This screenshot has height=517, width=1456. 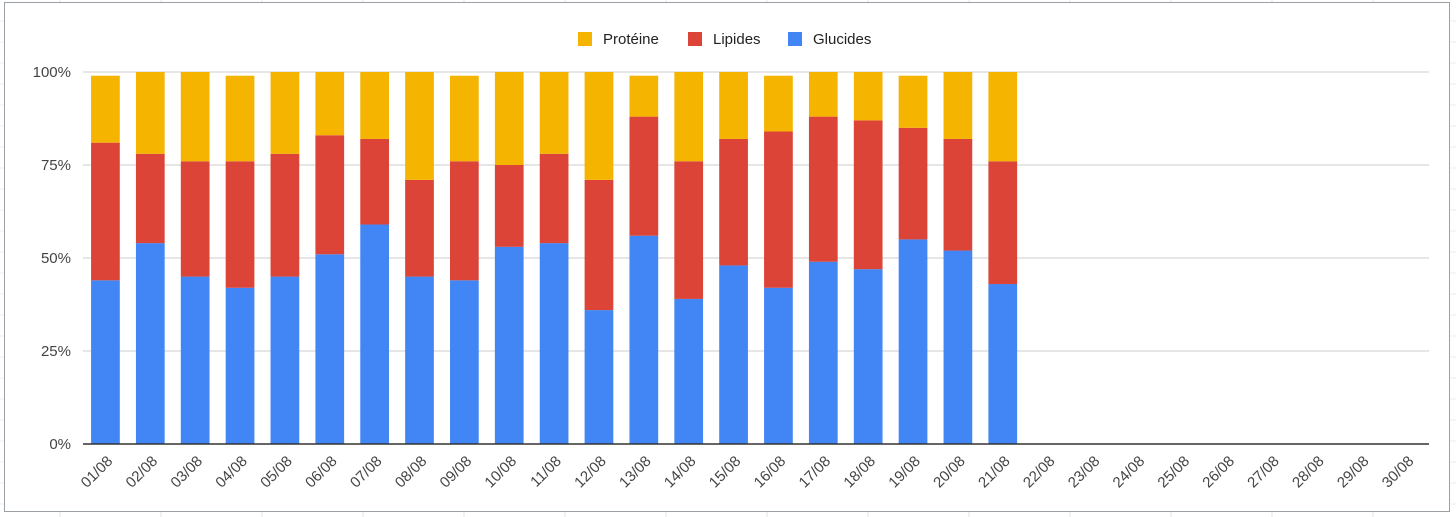 I want to click on x-tick-label: 13/08, so click(x=635, y=472).